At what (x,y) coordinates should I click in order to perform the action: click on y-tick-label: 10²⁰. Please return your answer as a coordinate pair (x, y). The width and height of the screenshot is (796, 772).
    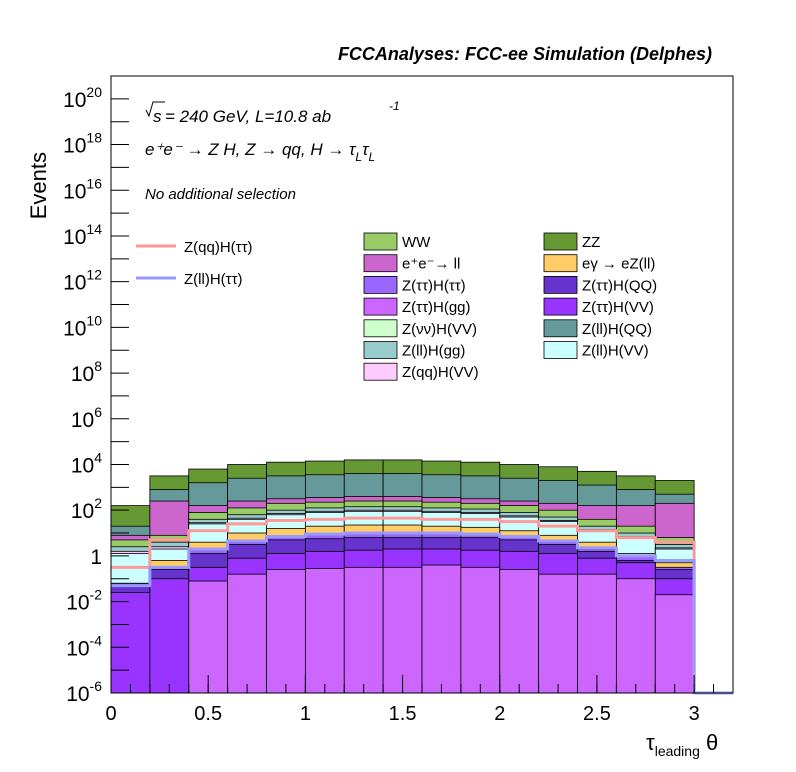
    Looking at the image, I should click on (82, 98).